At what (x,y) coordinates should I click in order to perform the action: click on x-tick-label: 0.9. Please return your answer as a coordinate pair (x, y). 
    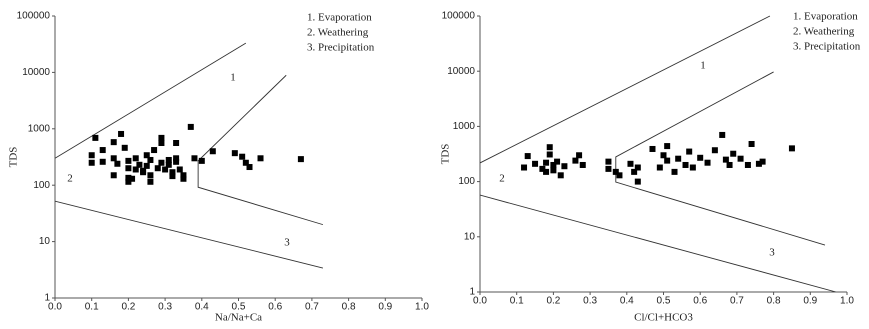
    Looking at the image, I should click on (810, 301).